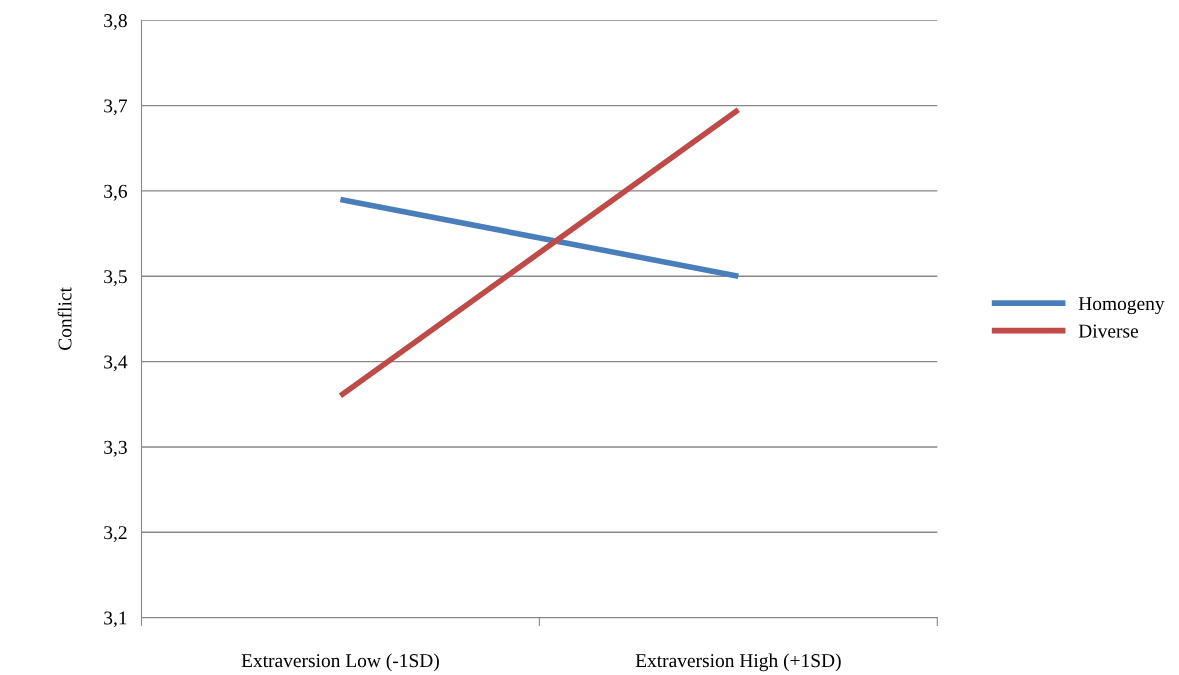  I want to click on y-tick-label: 3,3, so click(115, 448).